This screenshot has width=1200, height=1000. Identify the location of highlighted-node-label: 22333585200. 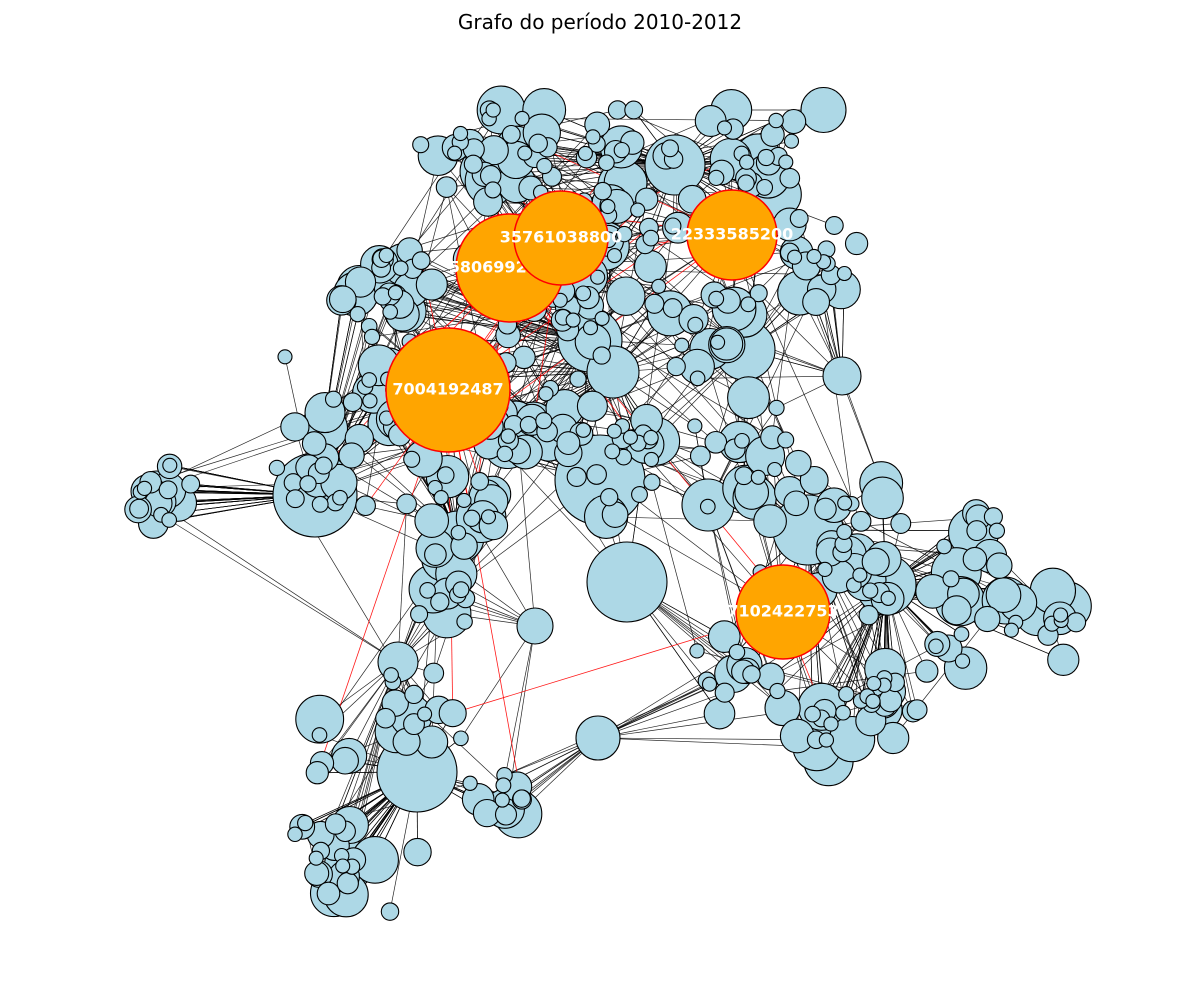
(732, 234).